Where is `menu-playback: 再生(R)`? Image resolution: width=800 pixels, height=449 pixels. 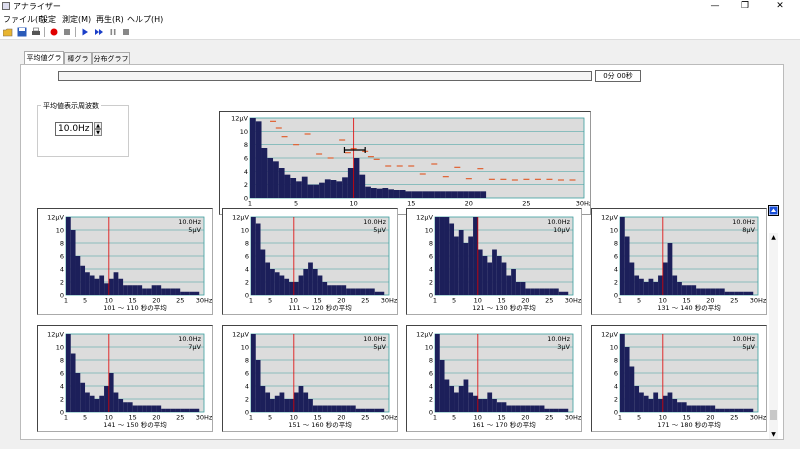 menu-playback: 再生(R) is located at coordinates (110, 19).